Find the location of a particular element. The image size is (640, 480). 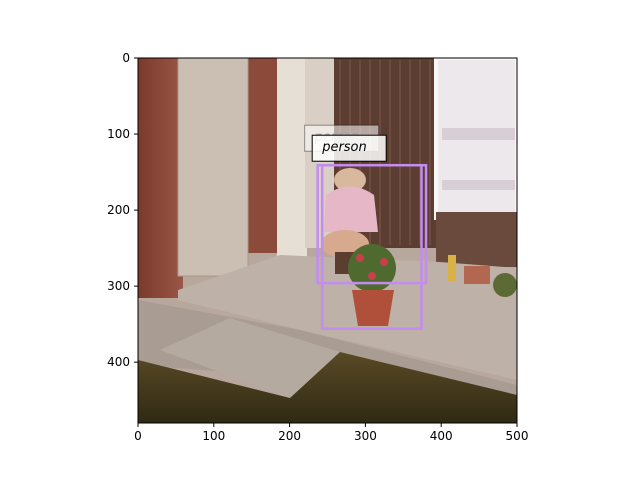

x-tick-label: 0 is located at coordinates (138, 436).